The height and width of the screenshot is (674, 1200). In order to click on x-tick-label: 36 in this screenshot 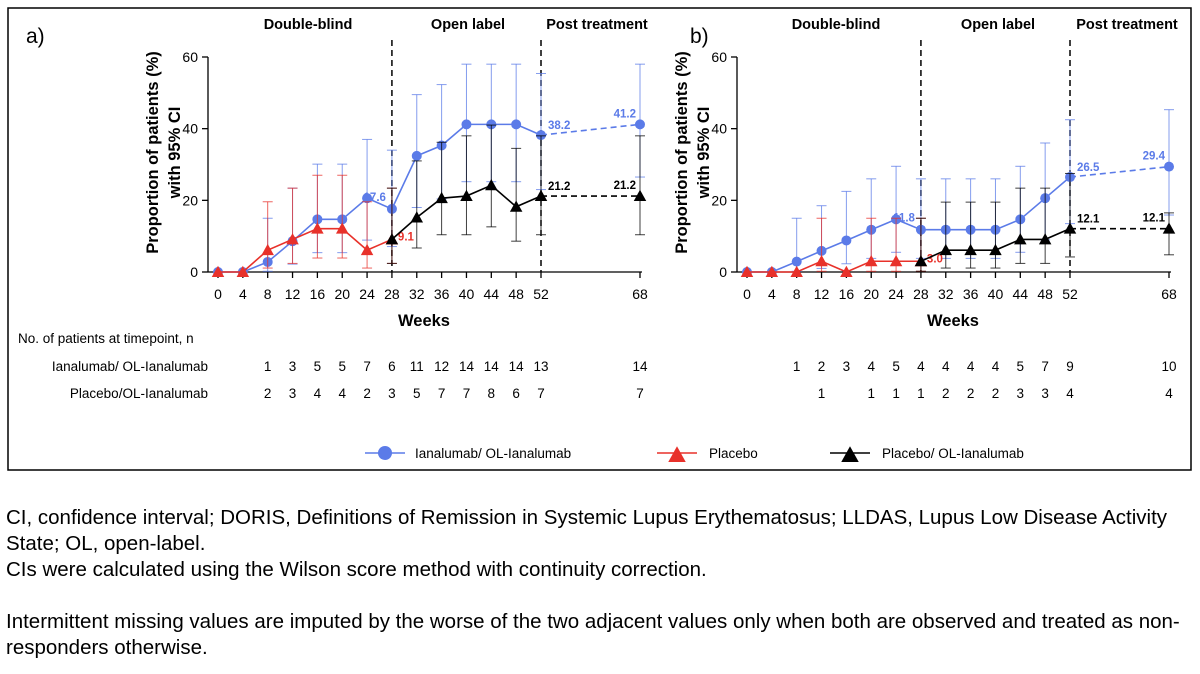, I will do `click(442, 294)`.